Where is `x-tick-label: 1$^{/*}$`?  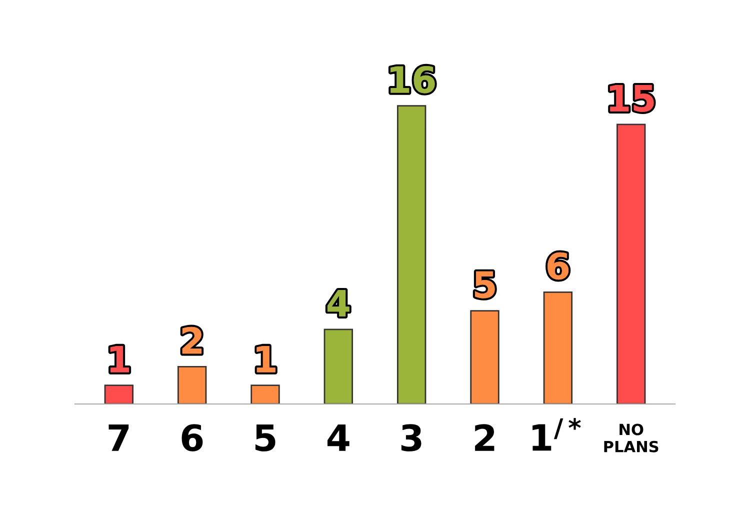 x-tick-label: 1$^{/*}$ is located at coordinates (556, 434).